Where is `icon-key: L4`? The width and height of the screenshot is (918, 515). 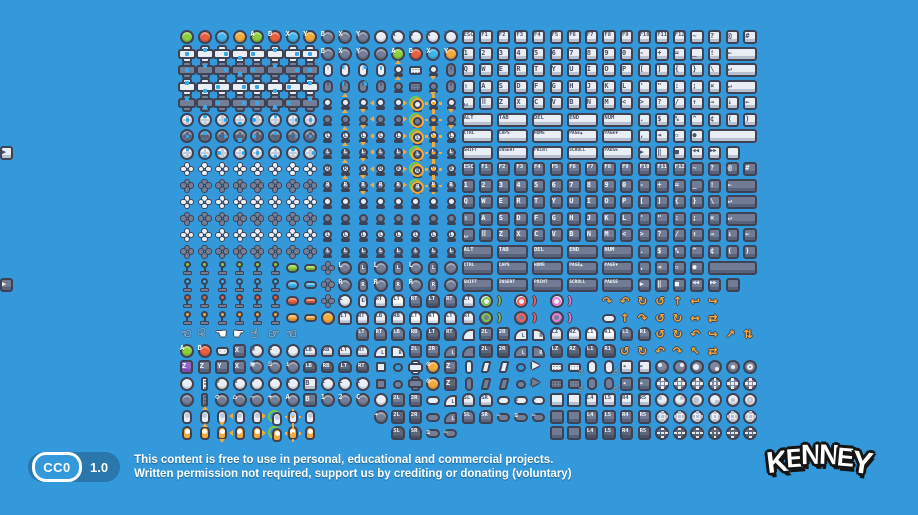 icon-key: L4 is located at coordinates (591, 433).